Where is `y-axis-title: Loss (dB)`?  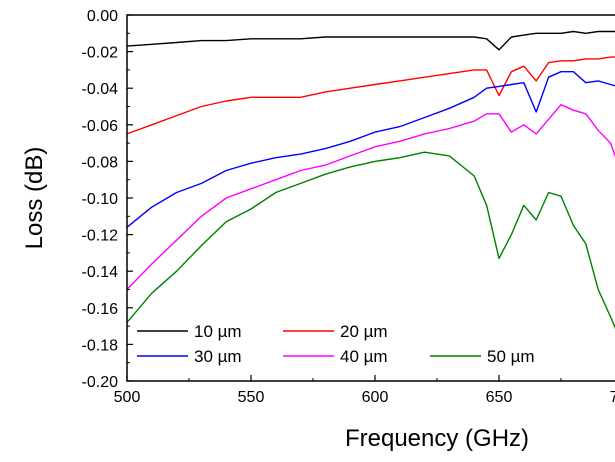
y-axis-title: Loss (dB) is located at coordinates (34, 198).